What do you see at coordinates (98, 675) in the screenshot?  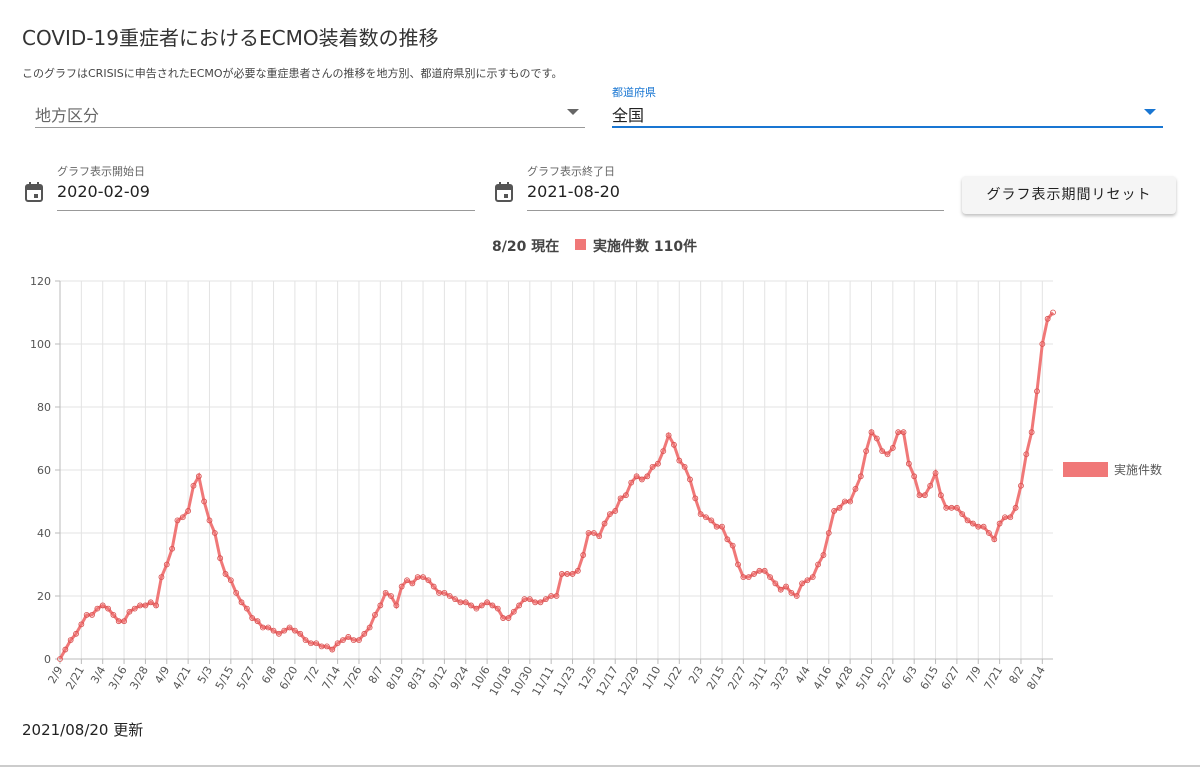 I see `x-tick-label: 3/4` at bounding box center [98, 675].